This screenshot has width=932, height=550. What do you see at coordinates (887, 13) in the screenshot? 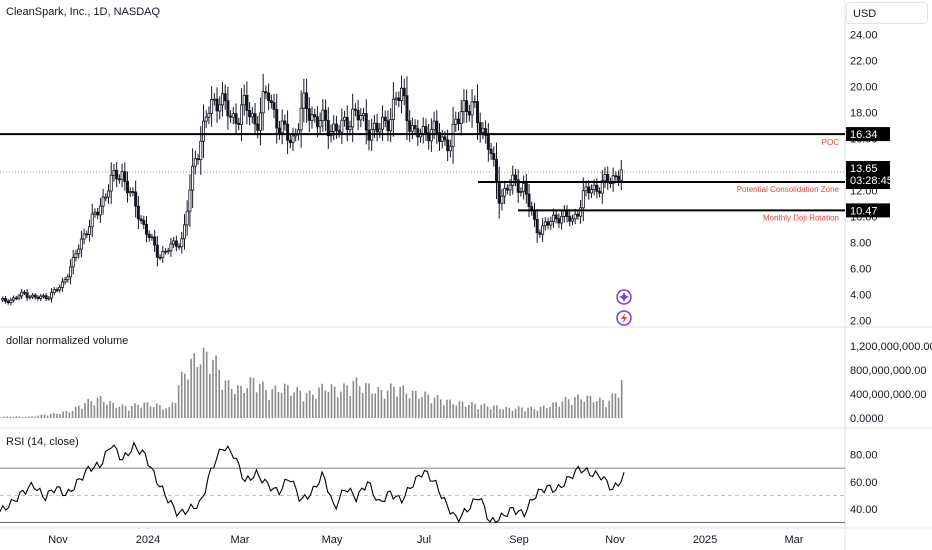
I see `currency-selector: USD` at bounding box center [887, 13].